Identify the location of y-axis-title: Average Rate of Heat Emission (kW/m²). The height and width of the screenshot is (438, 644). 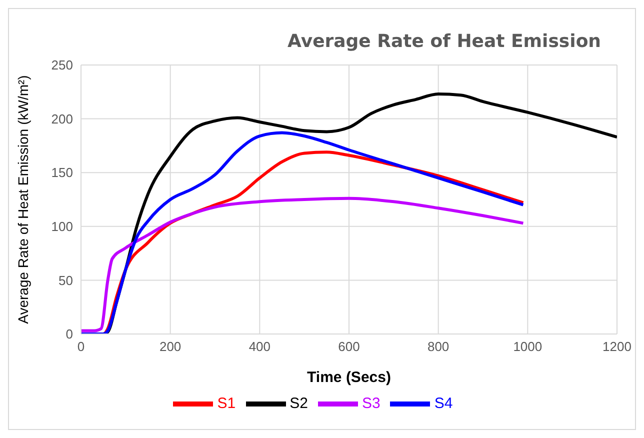
(22, 199).